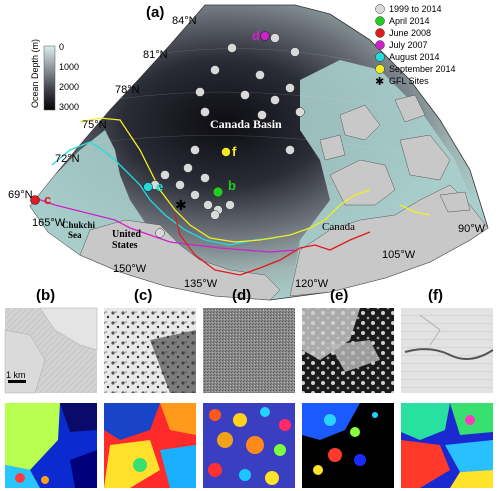  What do you see at coordinates (256, 35) in the screenshot?
I see `site-label-d: d` at bounding box center [256, 35].